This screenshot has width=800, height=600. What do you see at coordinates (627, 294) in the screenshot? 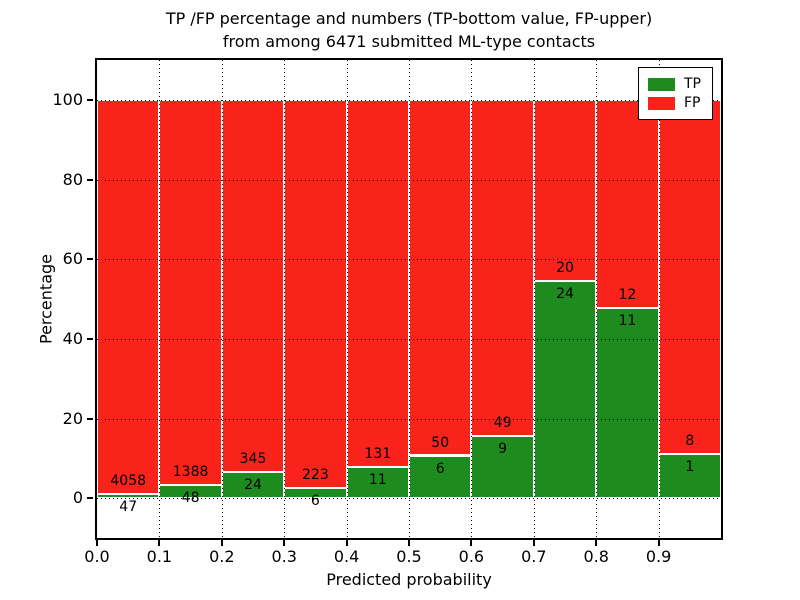
I see `fp-count-label: 12` at bounding box center [627, 294].